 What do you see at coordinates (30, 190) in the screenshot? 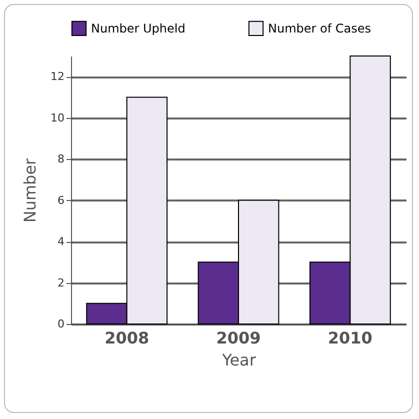
I see `y-axis-title: Number` at bounding box center [30, 190].